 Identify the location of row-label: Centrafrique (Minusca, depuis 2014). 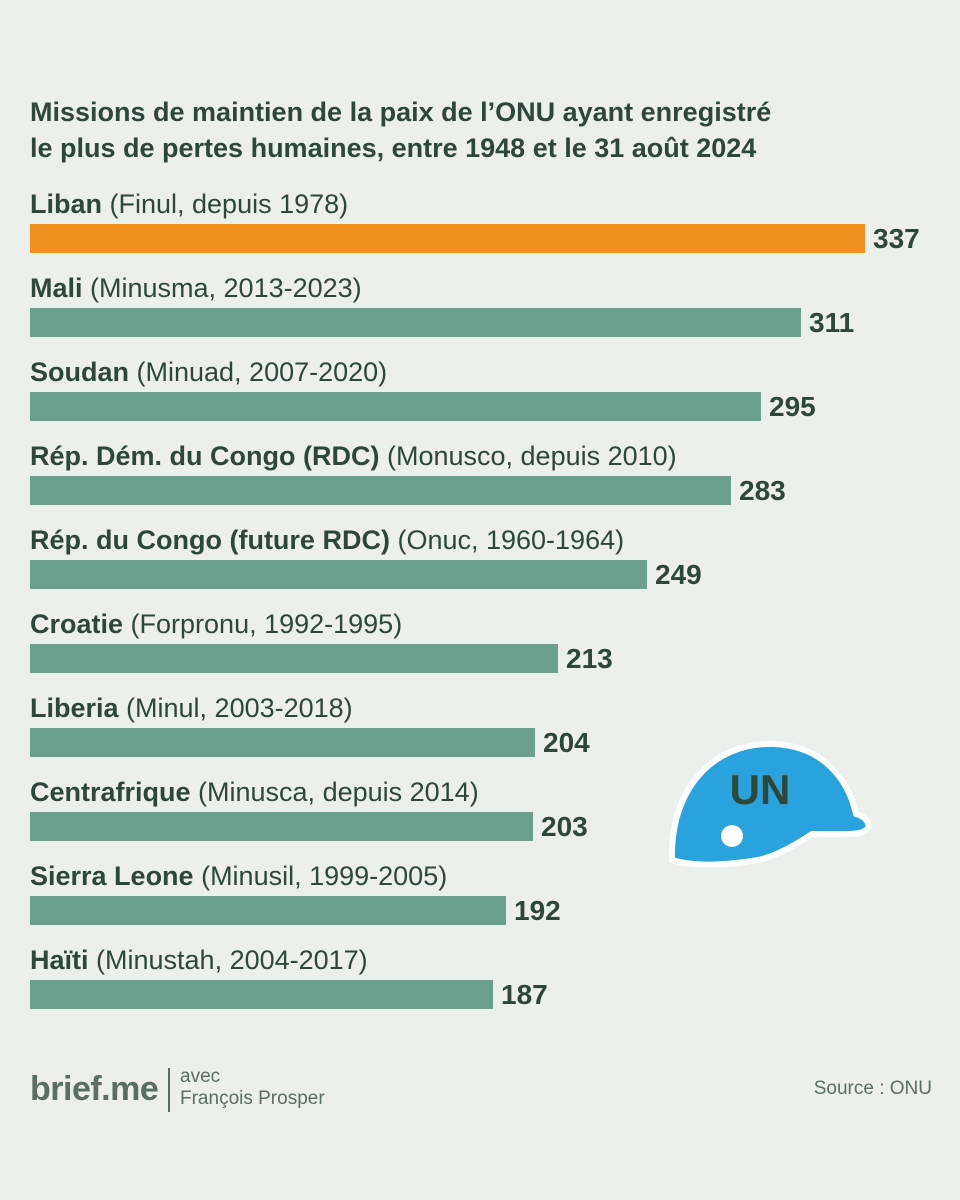
(254, 792).